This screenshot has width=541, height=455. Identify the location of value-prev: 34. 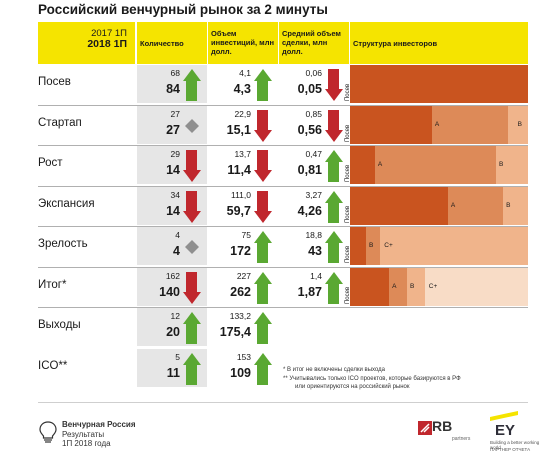
(175, 194).